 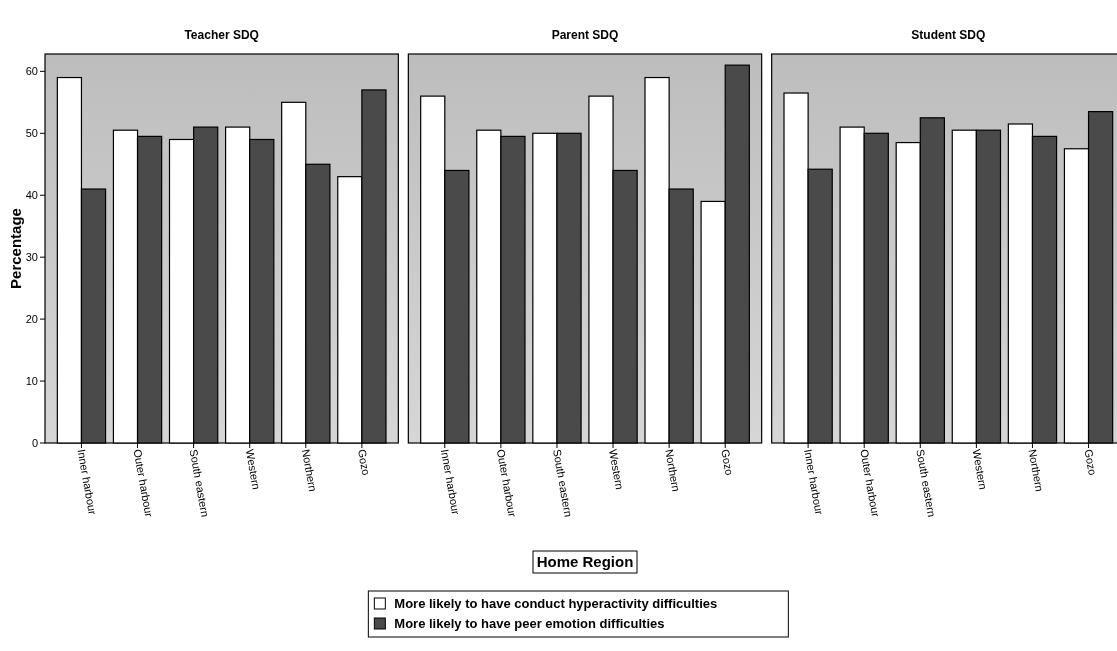 What do you see at coordinates (31, 380) in the screenshot?
I see `y-tick-label: 10` at bounding box center [31, 380].